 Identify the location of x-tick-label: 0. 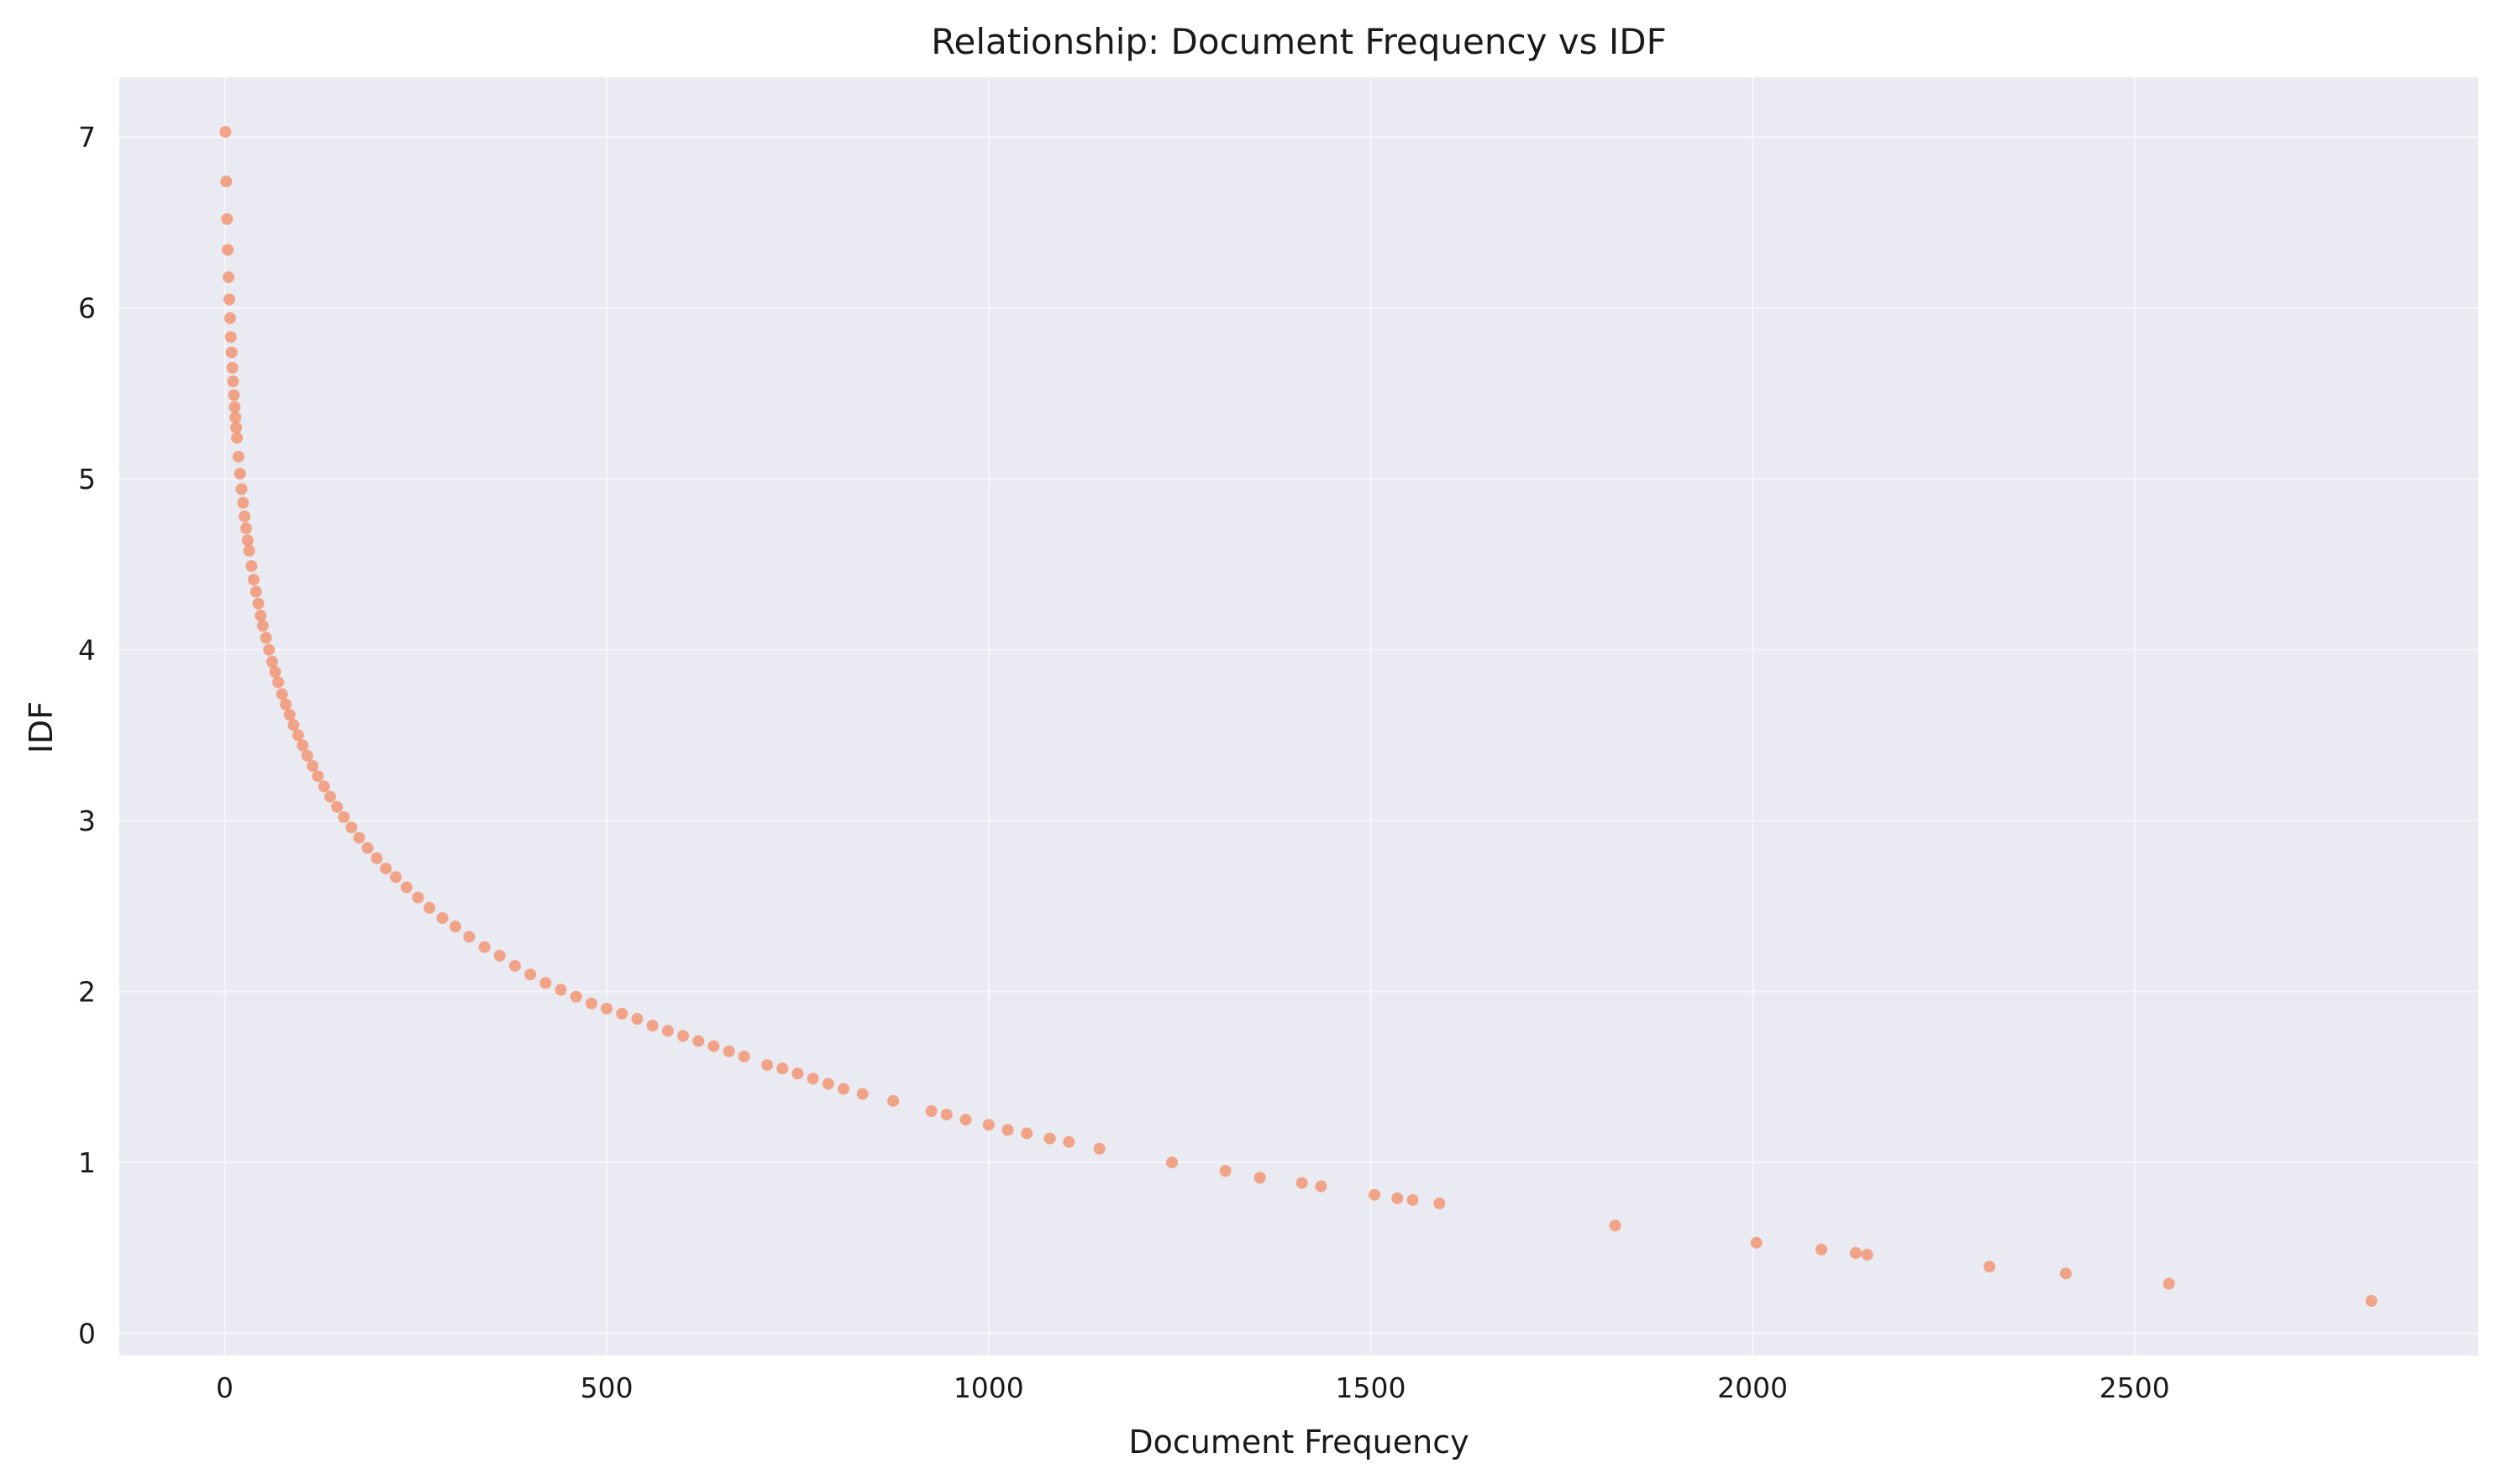
(225, 1388).